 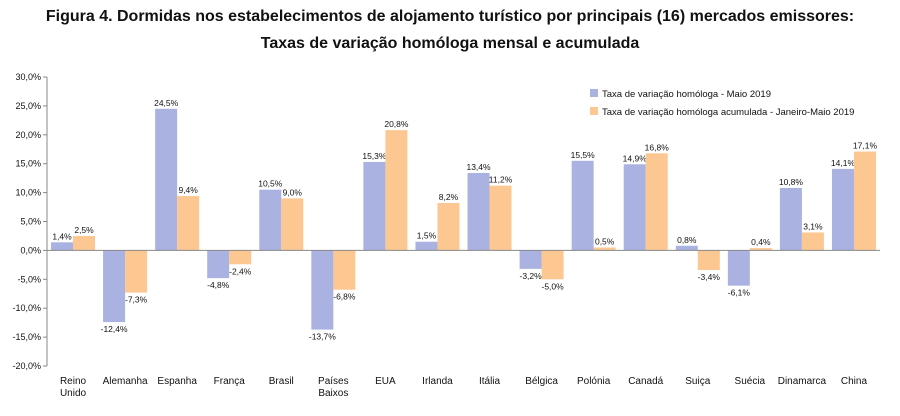 What do you see at coordinates (501, 180) in the screenshot?
I see `data-label: 11,2%` at bounding box center [501, 180].